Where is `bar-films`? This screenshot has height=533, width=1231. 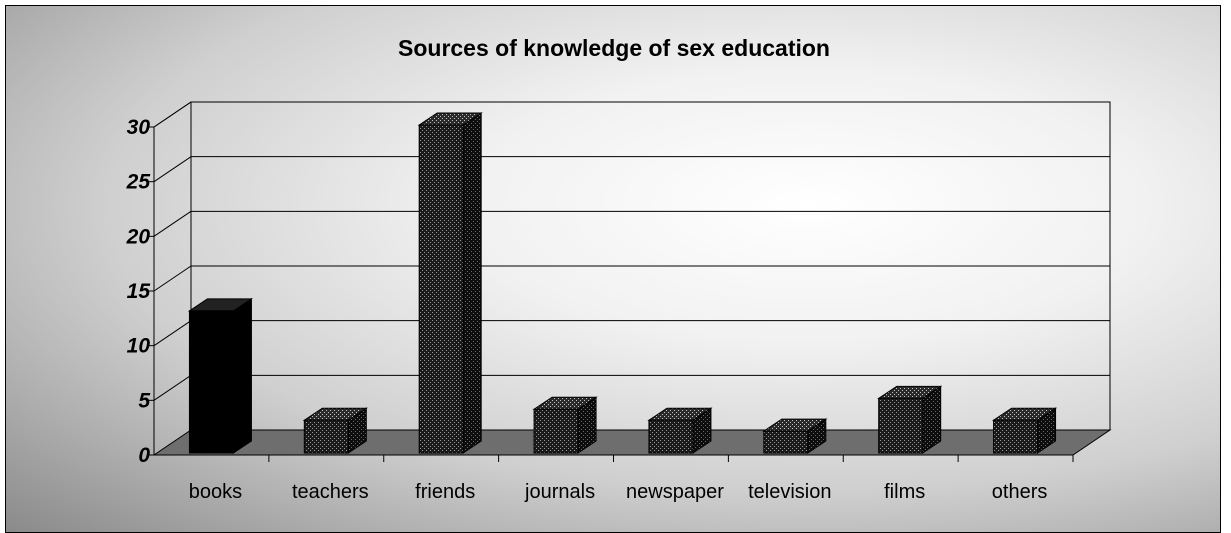
bar-films is located at coordinates (910, 419).